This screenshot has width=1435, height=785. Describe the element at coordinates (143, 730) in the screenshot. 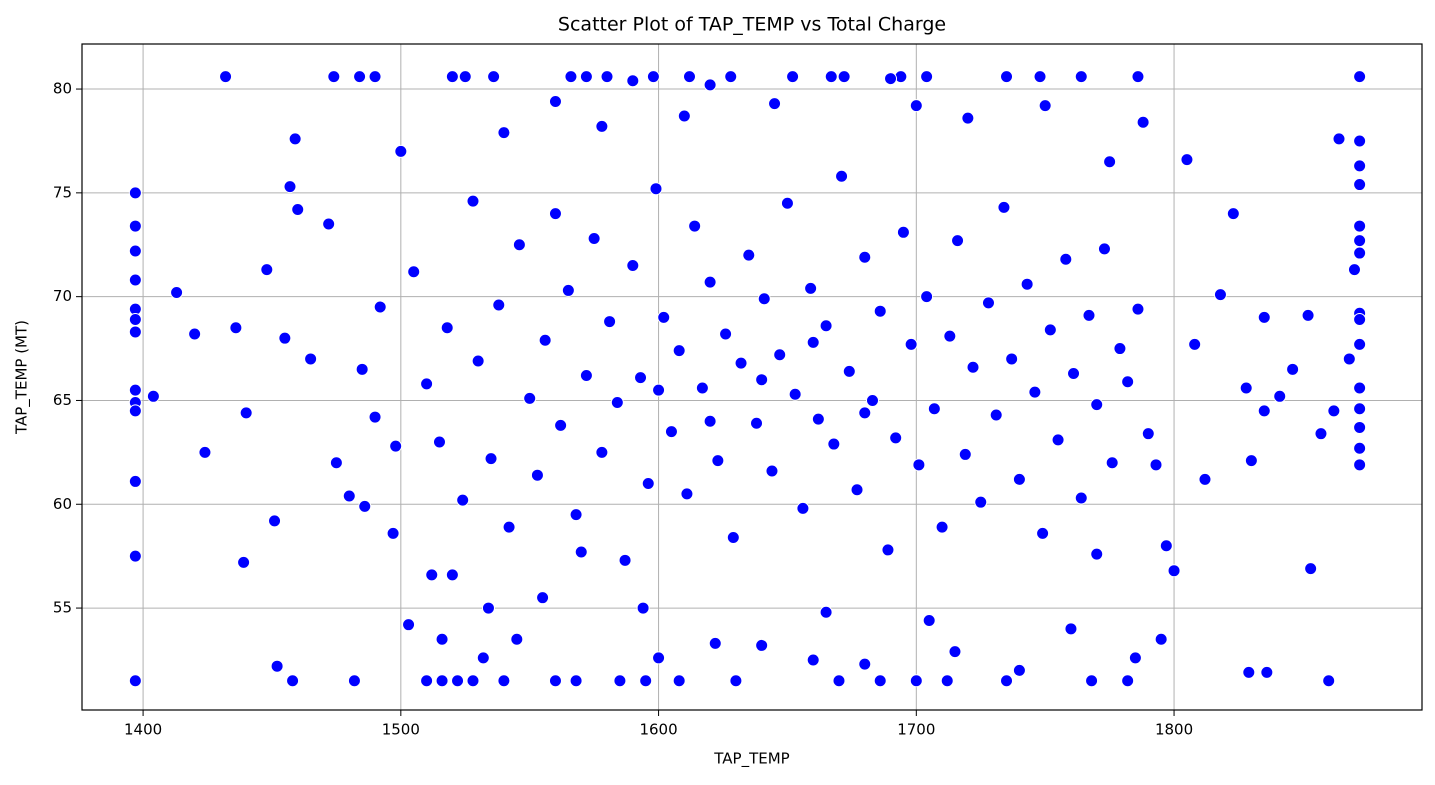

I see `x-tick-label: 1400` at that location.